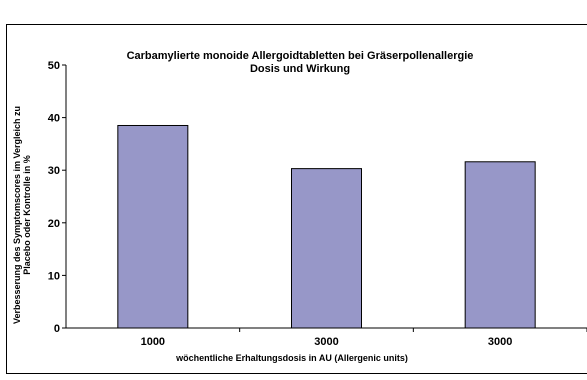 The image size is (587, 380). What do you see at coordinates (54, 224) in the screenshot?
I see `y-tick-label: 20` at bounding box center [54, 224].